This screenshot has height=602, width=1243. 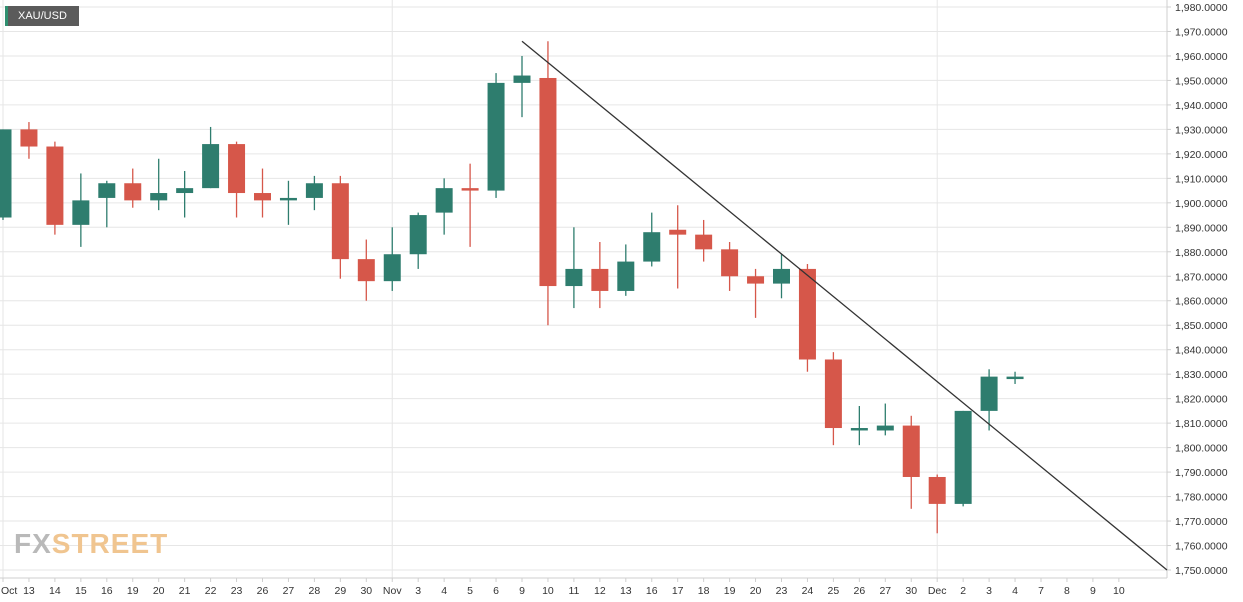 I want to click on x-tick-label: 20, so click(x=159, y=591).